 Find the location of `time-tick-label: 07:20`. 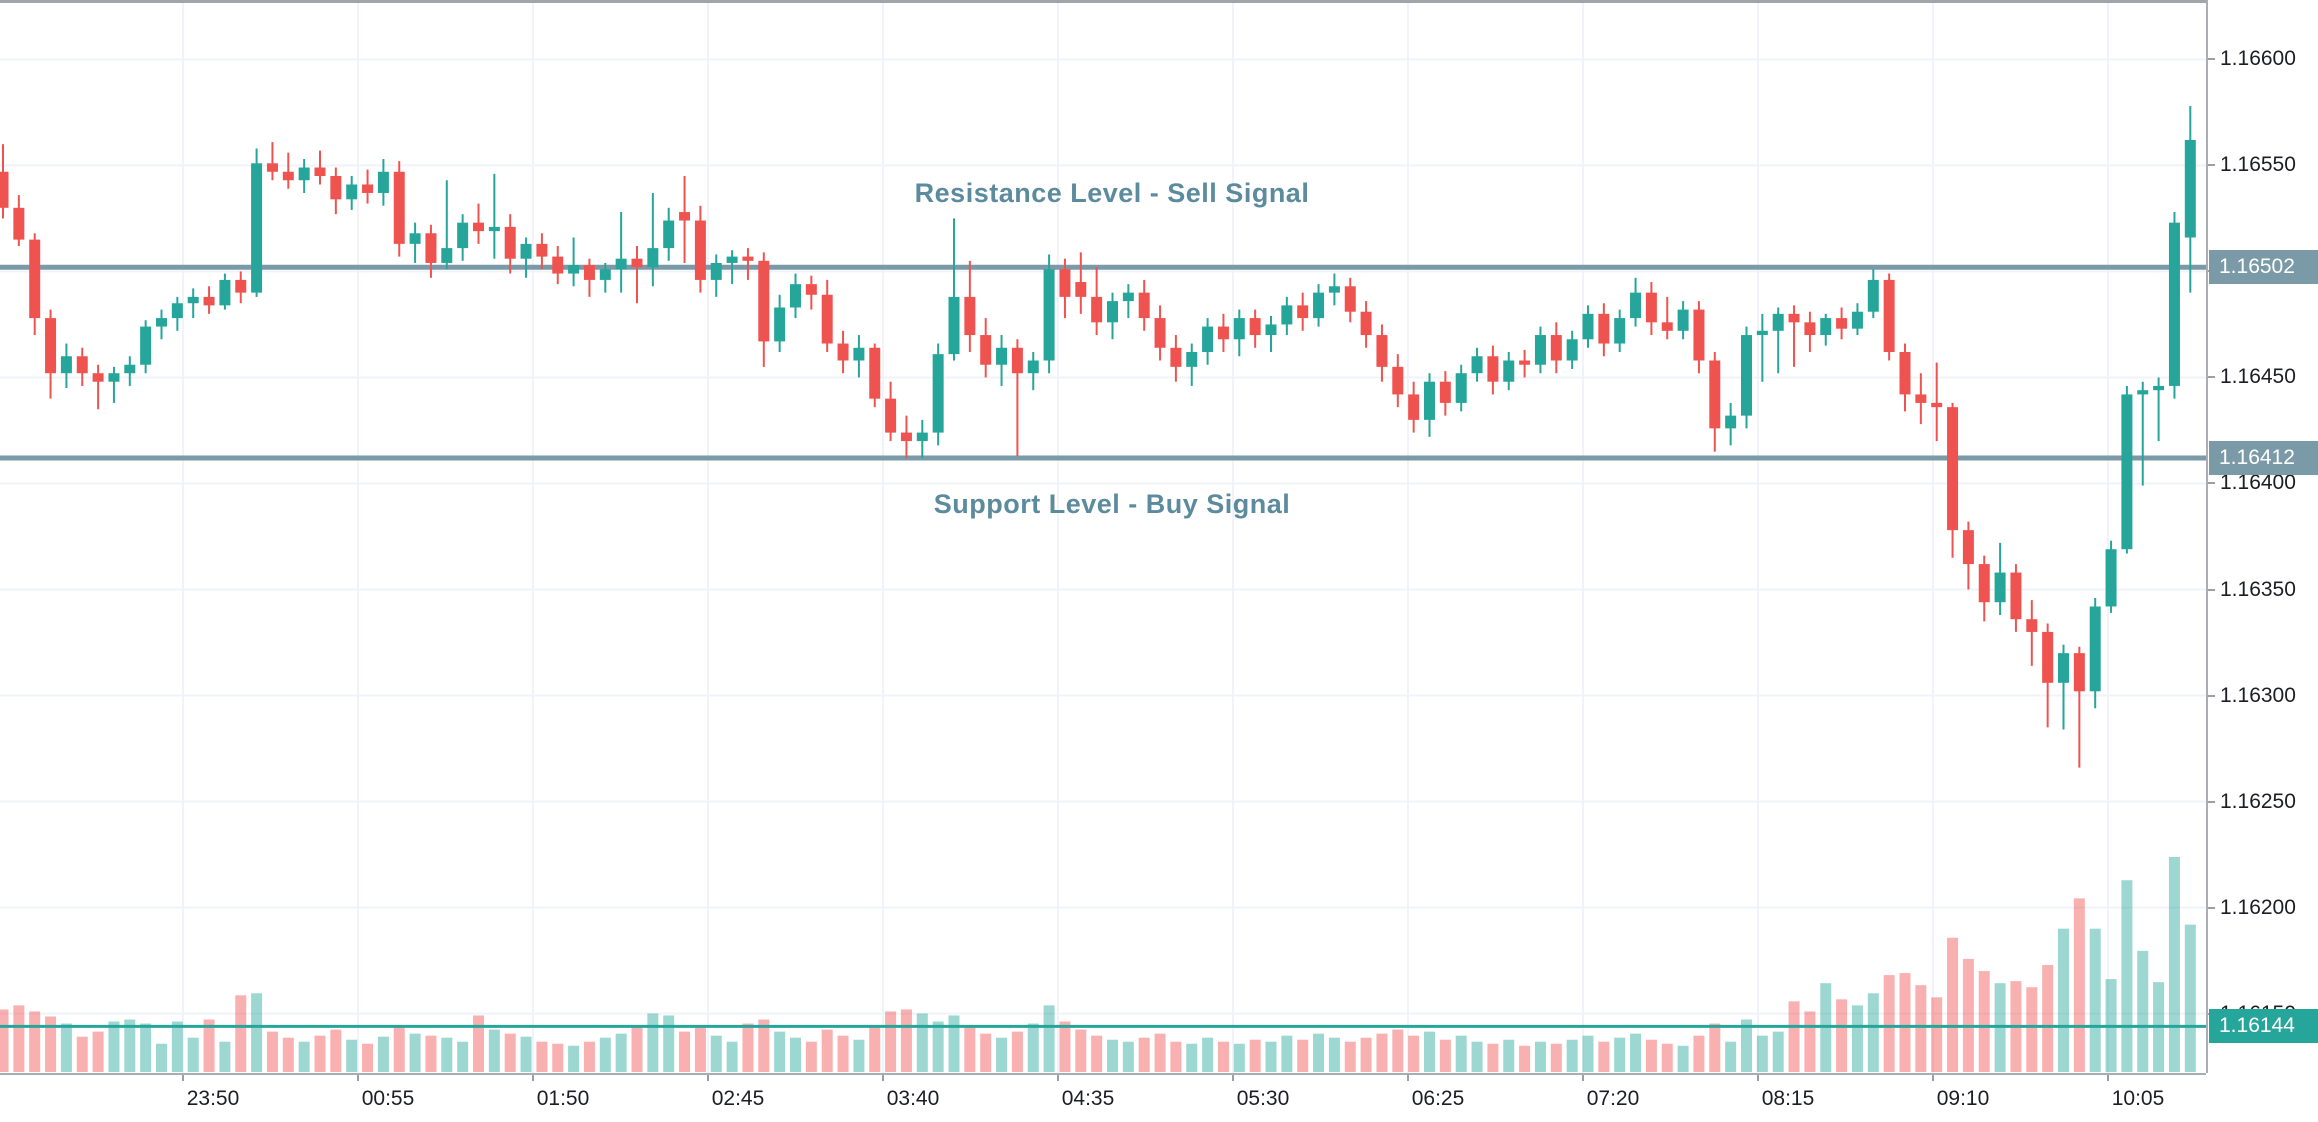

time-tick-label: 07:20 is located at coordinates (1613, 1098).